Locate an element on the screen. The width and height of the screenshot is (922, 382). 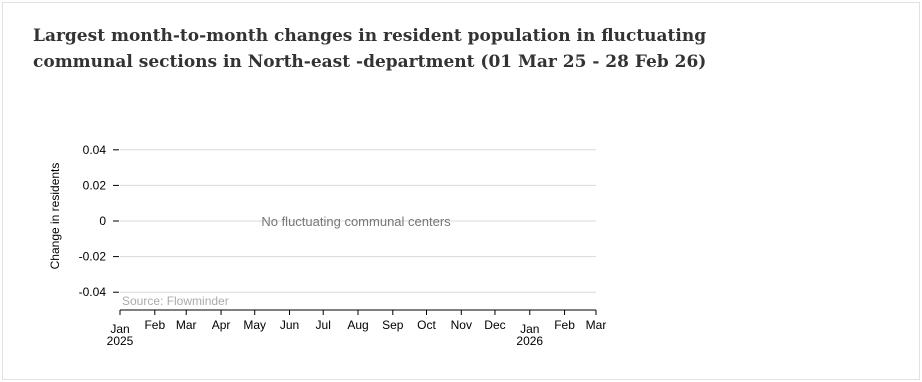
x-tick-label: Aug is located at coordinates (357, 325).